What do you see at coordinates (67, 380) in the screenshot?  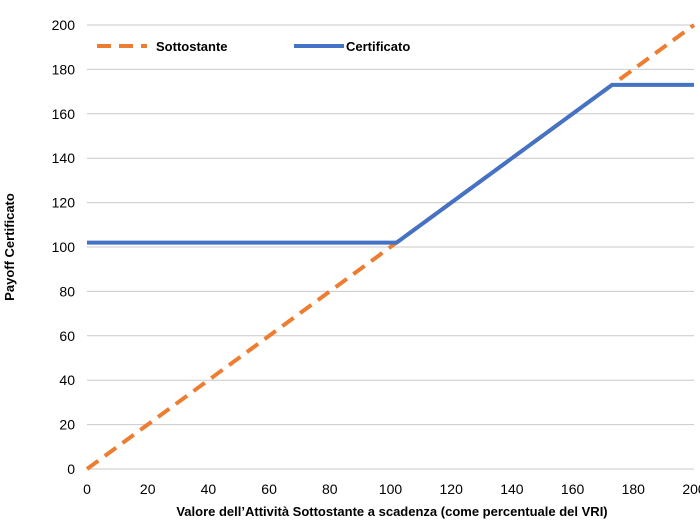 I see `y-tick-label: 40` at bounding box center [67, 380].